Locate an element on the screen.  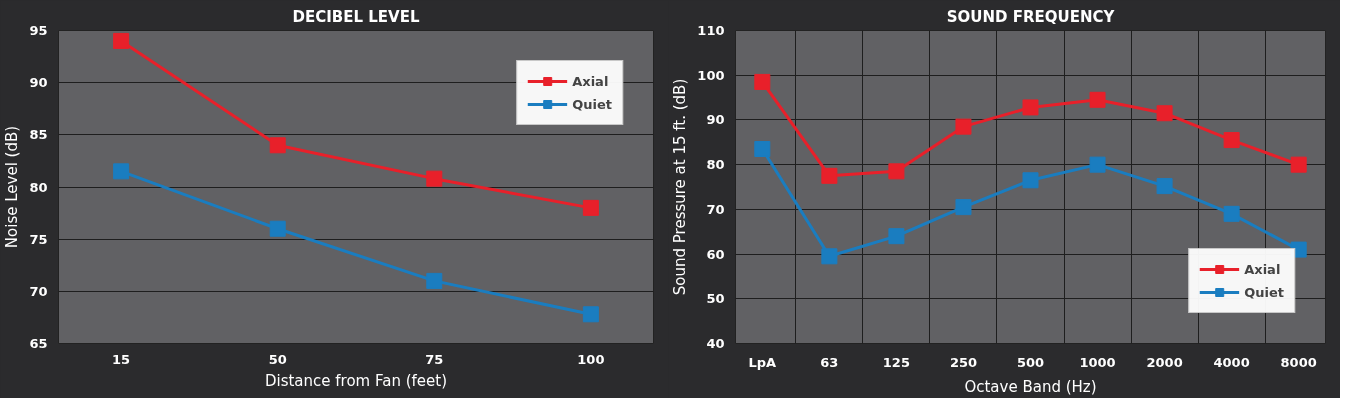
x-tick-label: 1000 is located at coordinates (1097, 362).